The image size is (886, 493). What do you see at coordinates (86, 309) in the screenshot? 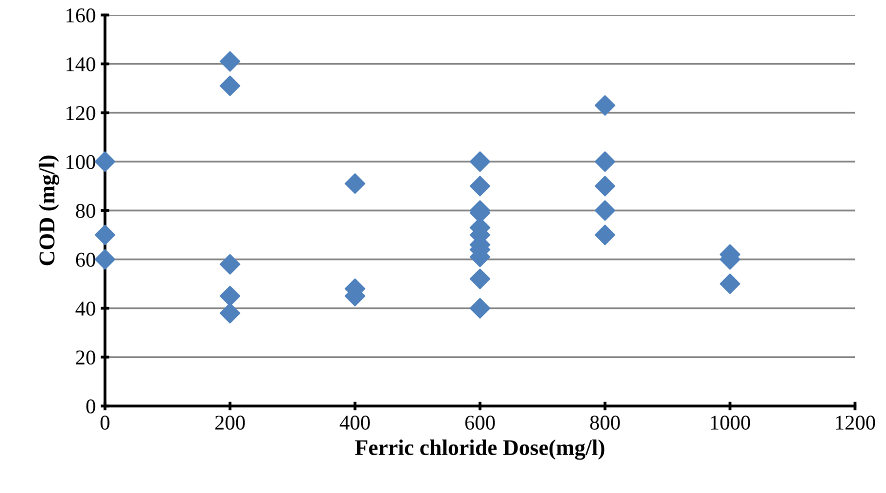
I see `y-tick-label: 40` at bounding box center [86, 309].